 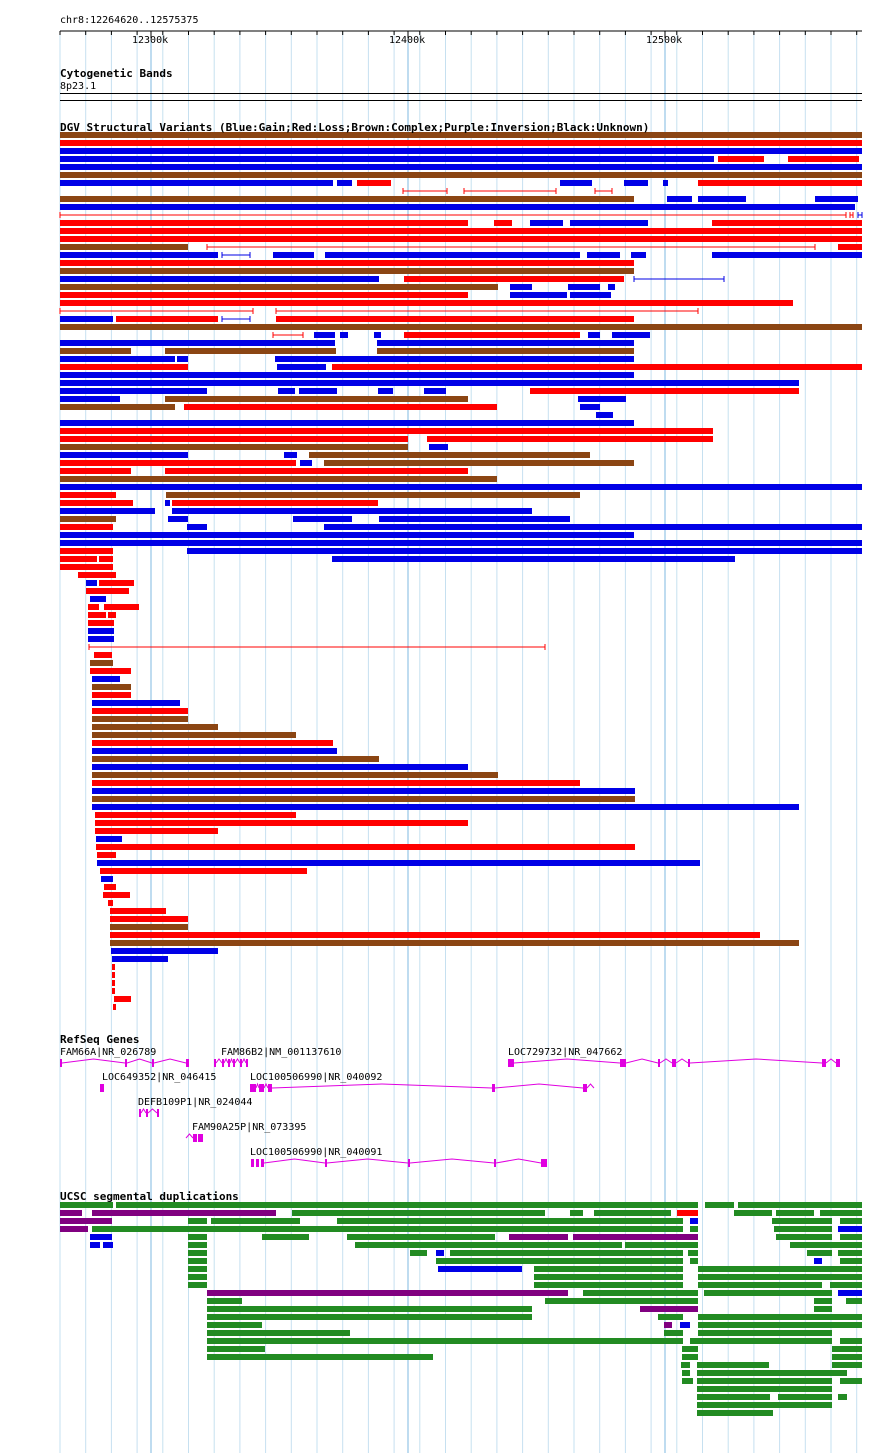 What do you see at coordinates (100, 1039) in the screenshot?
I see `refseq-track-title: RefSeq Genes` at bounding box center [100, 1039].